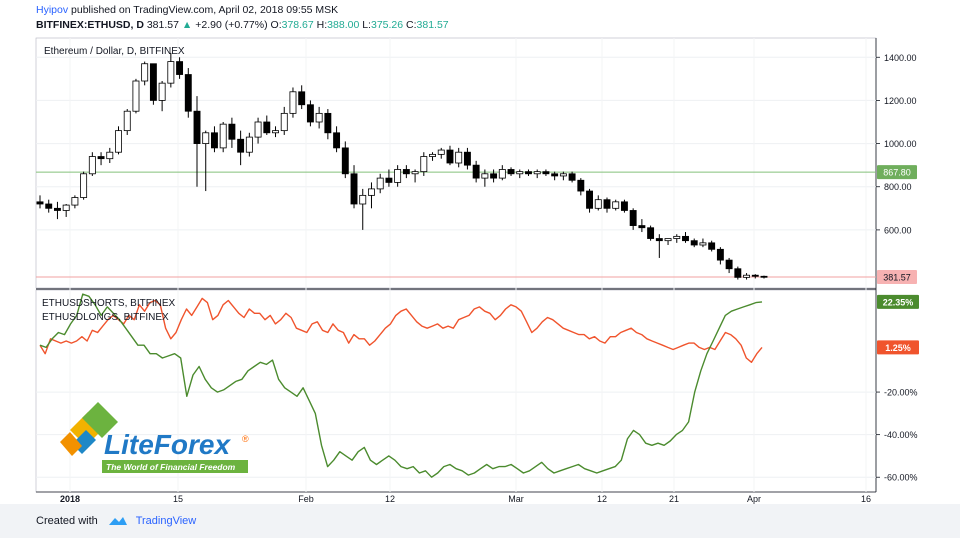  I want to click on price-change: +2.90 (+0.77%), so click(231, 25).